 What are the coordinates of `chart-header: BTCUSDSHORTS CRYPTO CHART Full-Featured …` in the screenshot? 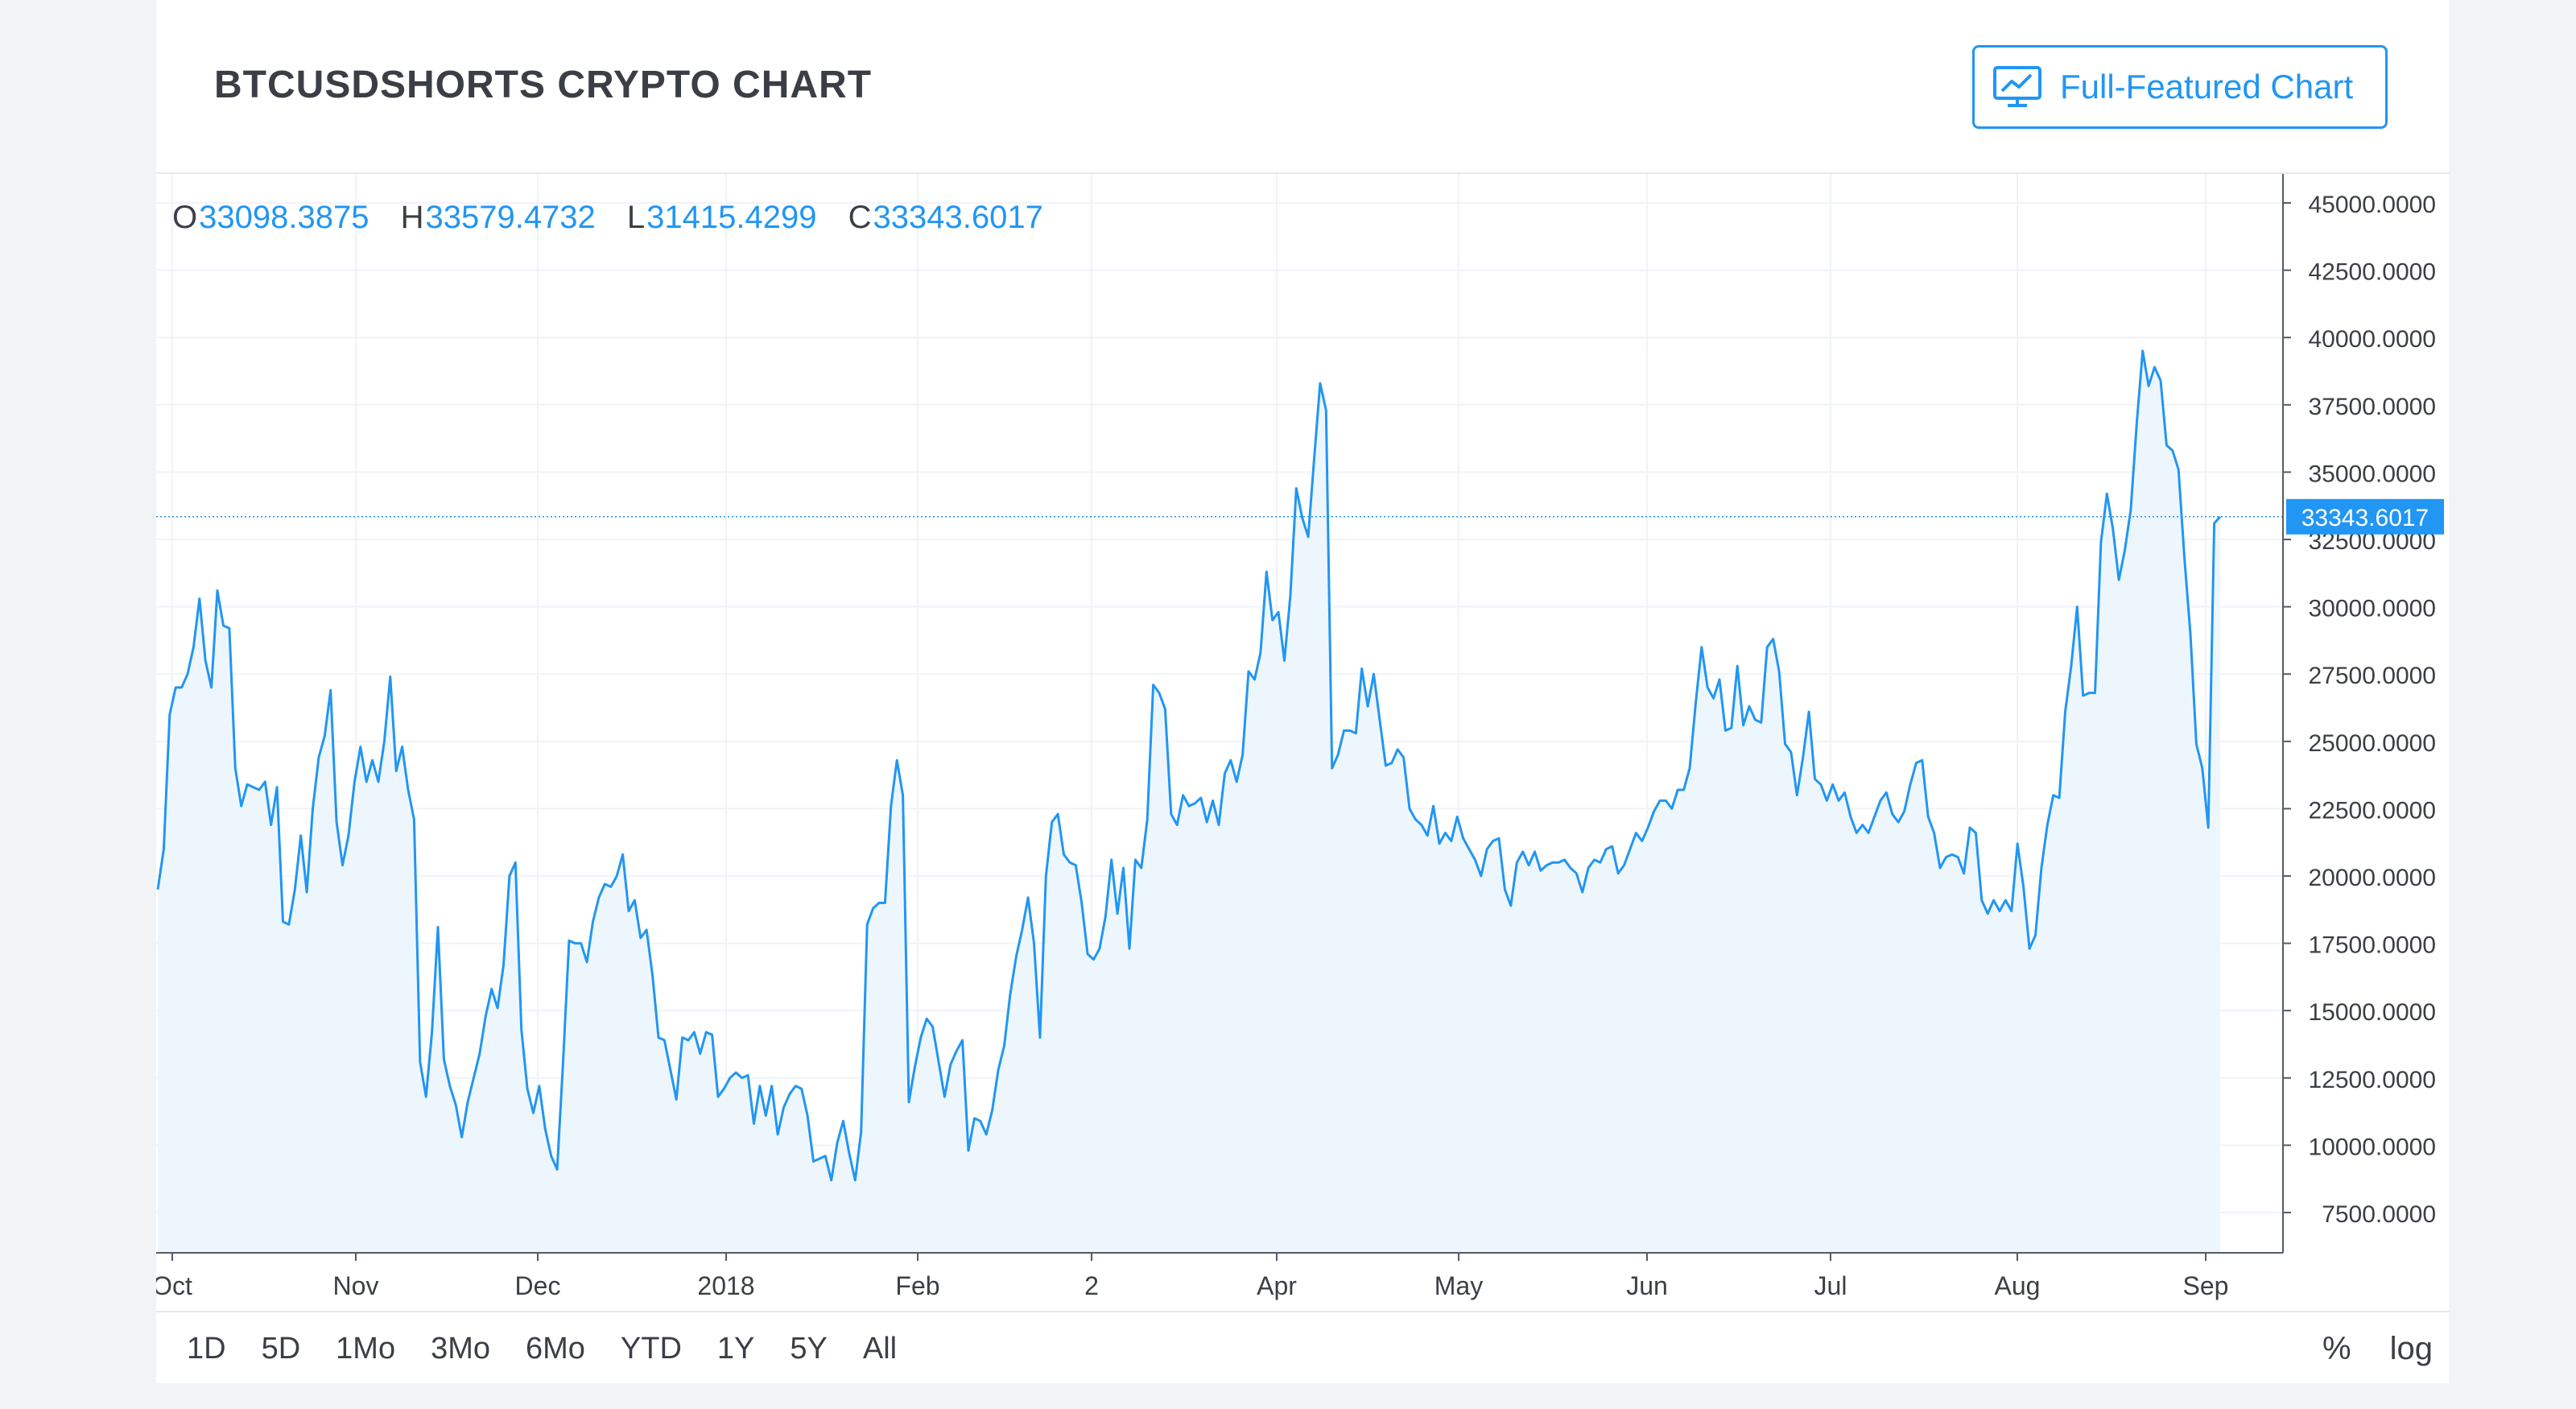 It's located at (1302, 87).